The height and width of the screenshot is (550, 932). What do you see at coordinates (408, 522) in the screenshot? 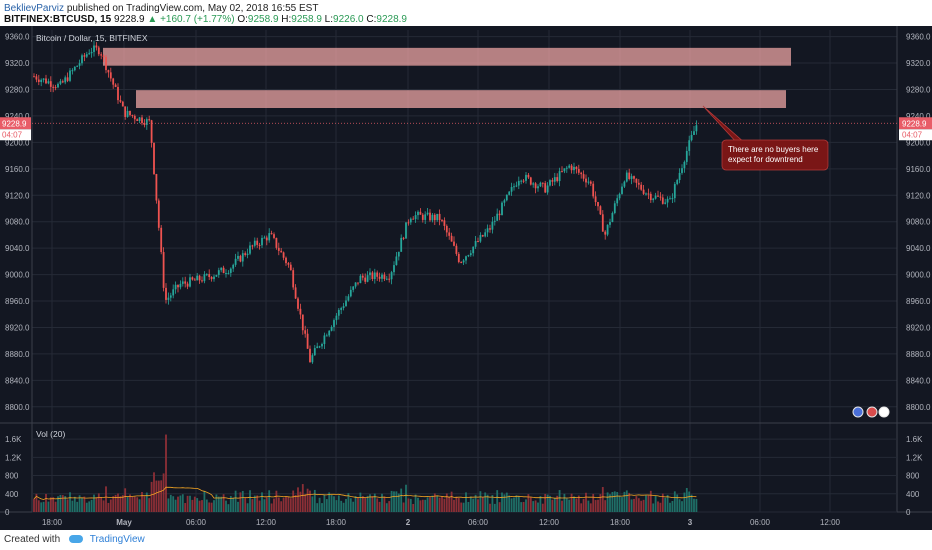
I see `time-axis-label: 2` at bounding box center [408, 522].